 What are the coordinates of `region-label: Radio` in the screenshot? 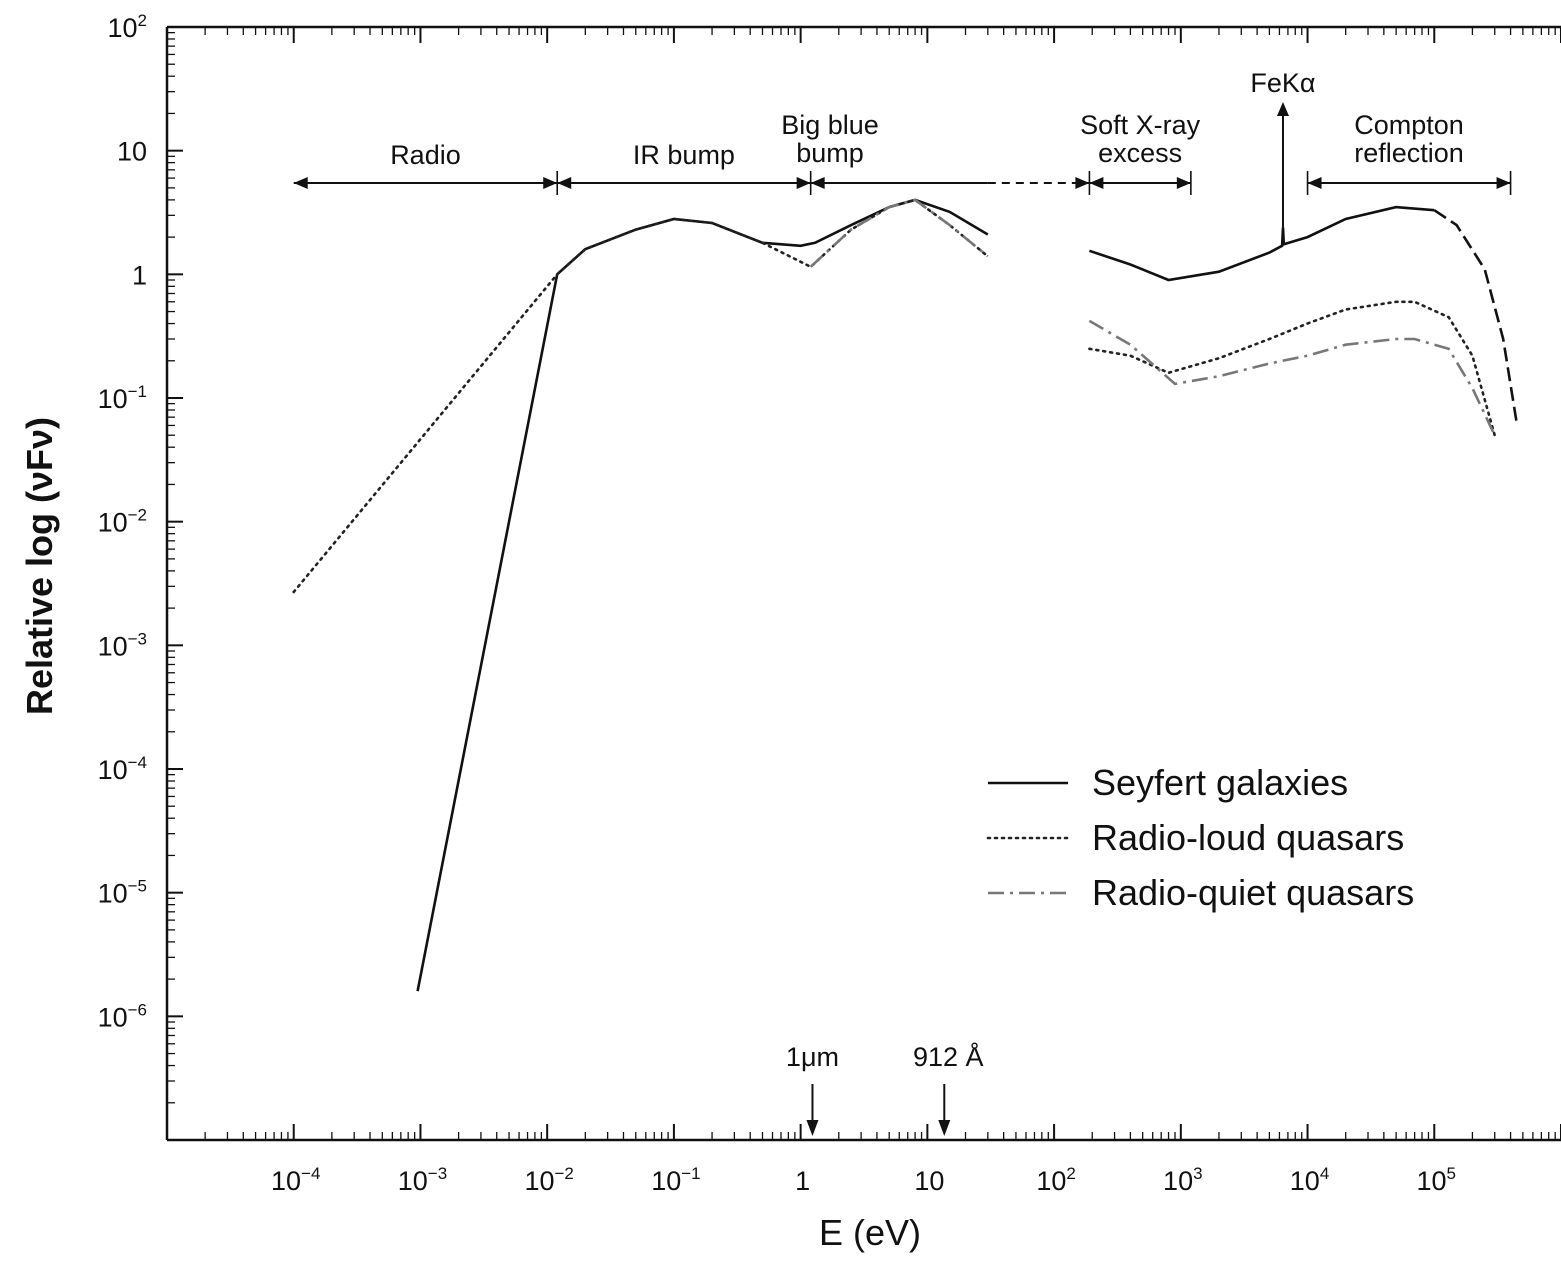 It's located at (425, 155).